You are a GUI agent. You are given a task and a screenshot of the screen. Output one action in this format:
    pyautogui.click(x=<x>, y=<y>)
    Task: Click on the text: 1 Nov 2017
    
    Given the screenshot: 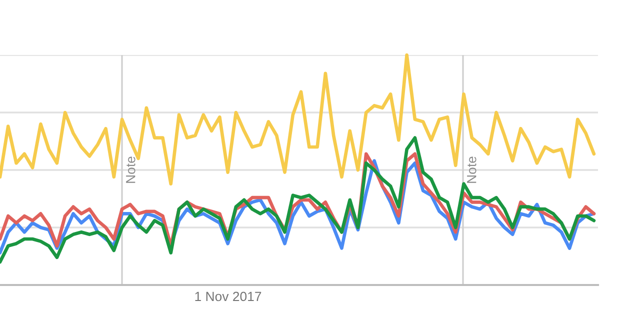 What is the action you would take?
    pyautogui.click(x=228, y=297)
    